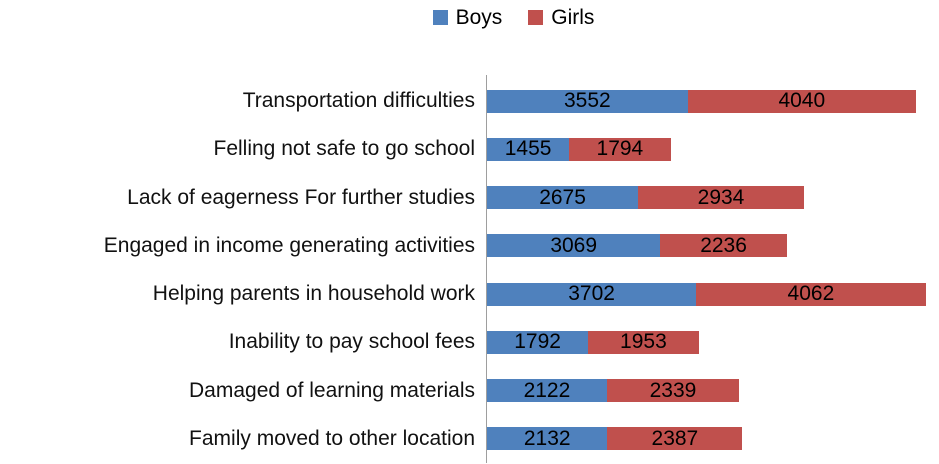 Image resolution: width=939 pixels, height=464 pixels. What do you see at coordinates (351, 342) in the screenshot?
I see `category-label: Inability to pay school fees` at bounding box center [351, 342].